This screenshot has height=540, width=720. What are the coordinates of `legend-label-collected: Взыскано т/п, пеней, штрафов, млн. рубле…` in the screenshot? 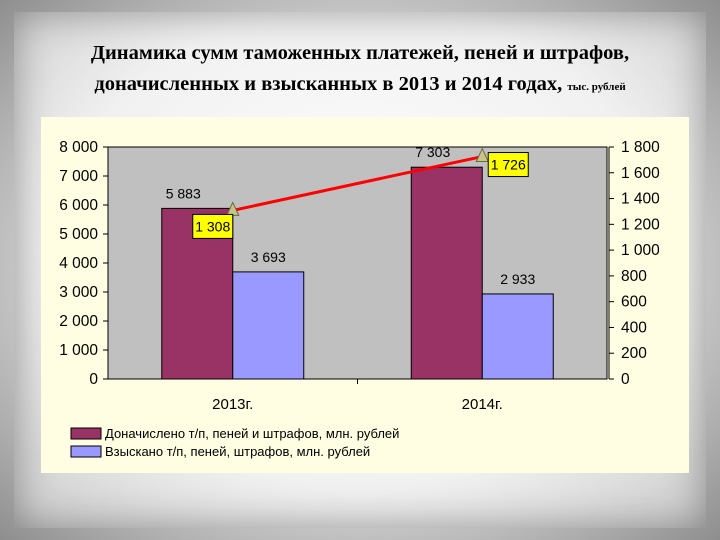 It's located at (237, 451).